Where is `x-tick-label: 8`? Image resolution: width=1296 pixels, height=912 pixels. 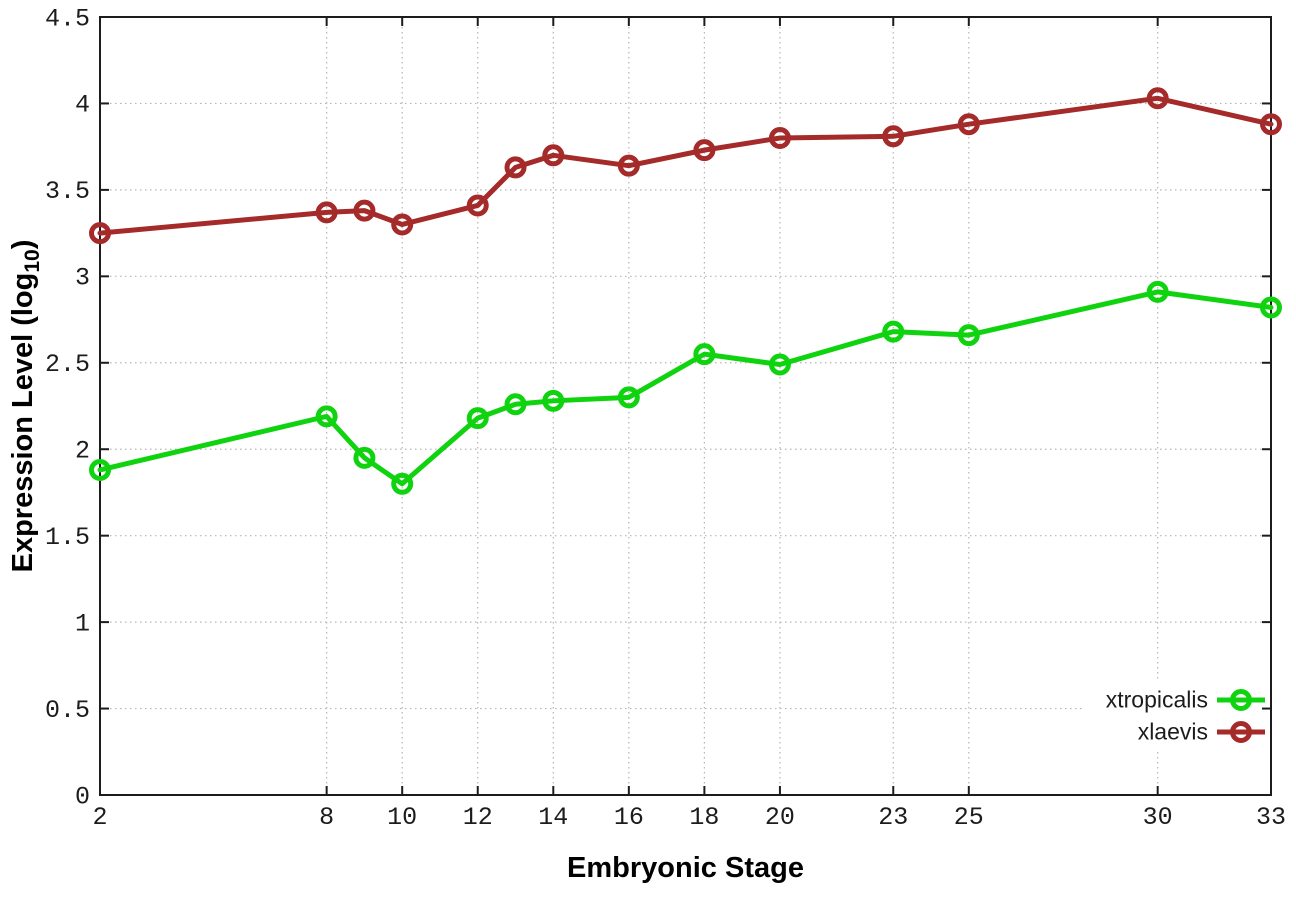
x-tick-label: 8 is located at coordinates (326, 817).